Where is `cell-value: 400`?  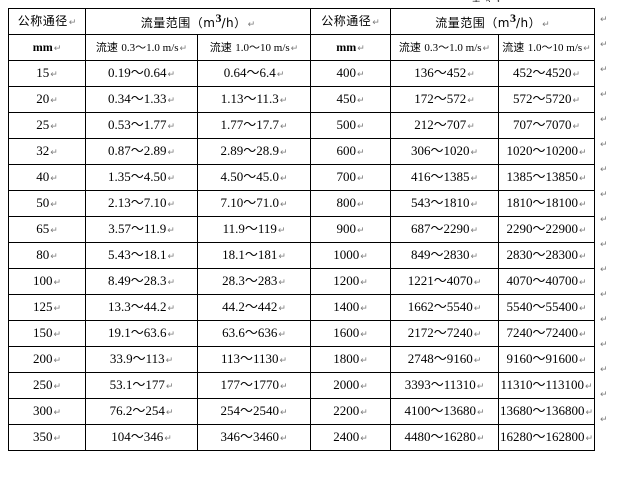 cell-value: 400 is located at coordinates (346, 73).